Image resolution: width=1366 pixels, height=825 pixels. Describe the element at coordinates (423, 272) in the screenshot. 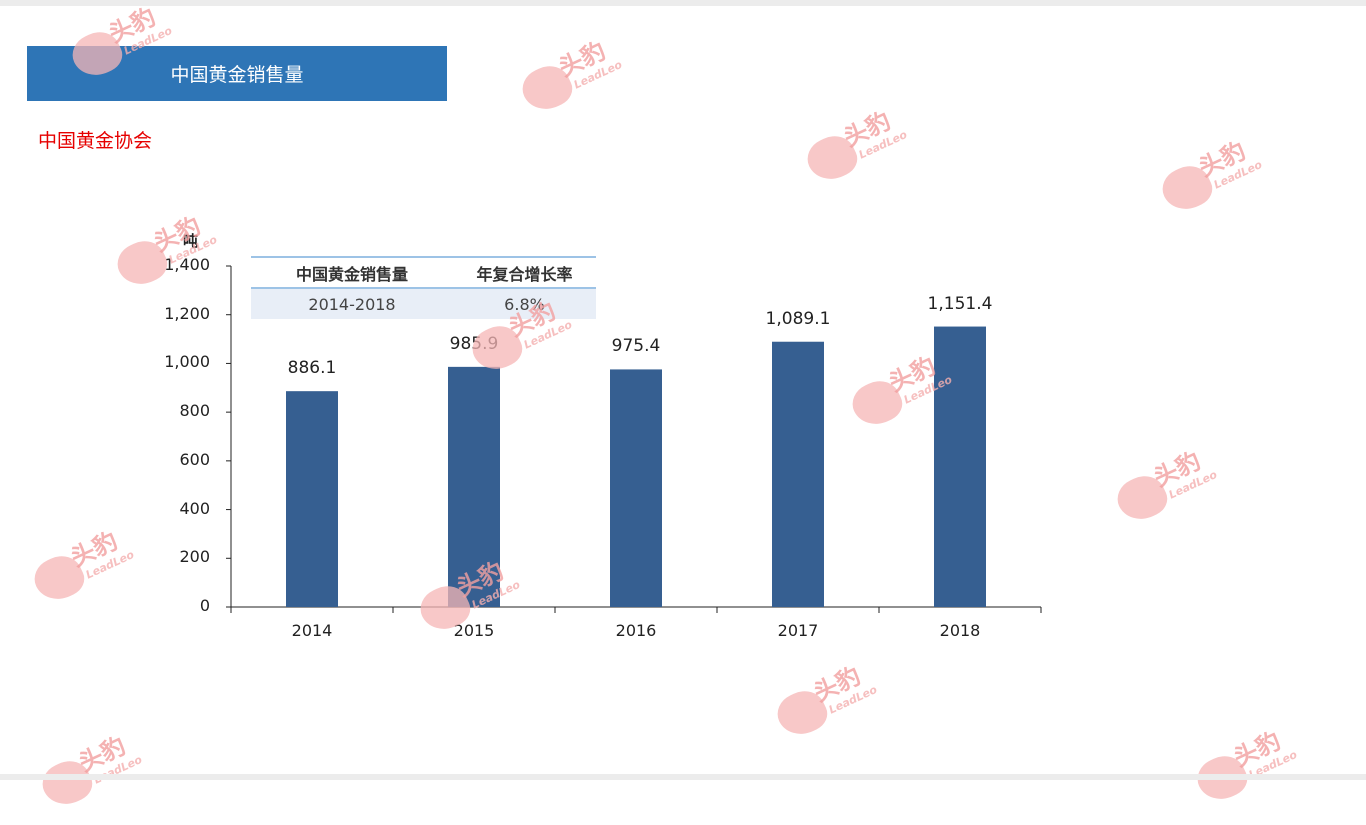

I see `cagr-table-header: 中国黄金销售量 年复合增长率` at that location.